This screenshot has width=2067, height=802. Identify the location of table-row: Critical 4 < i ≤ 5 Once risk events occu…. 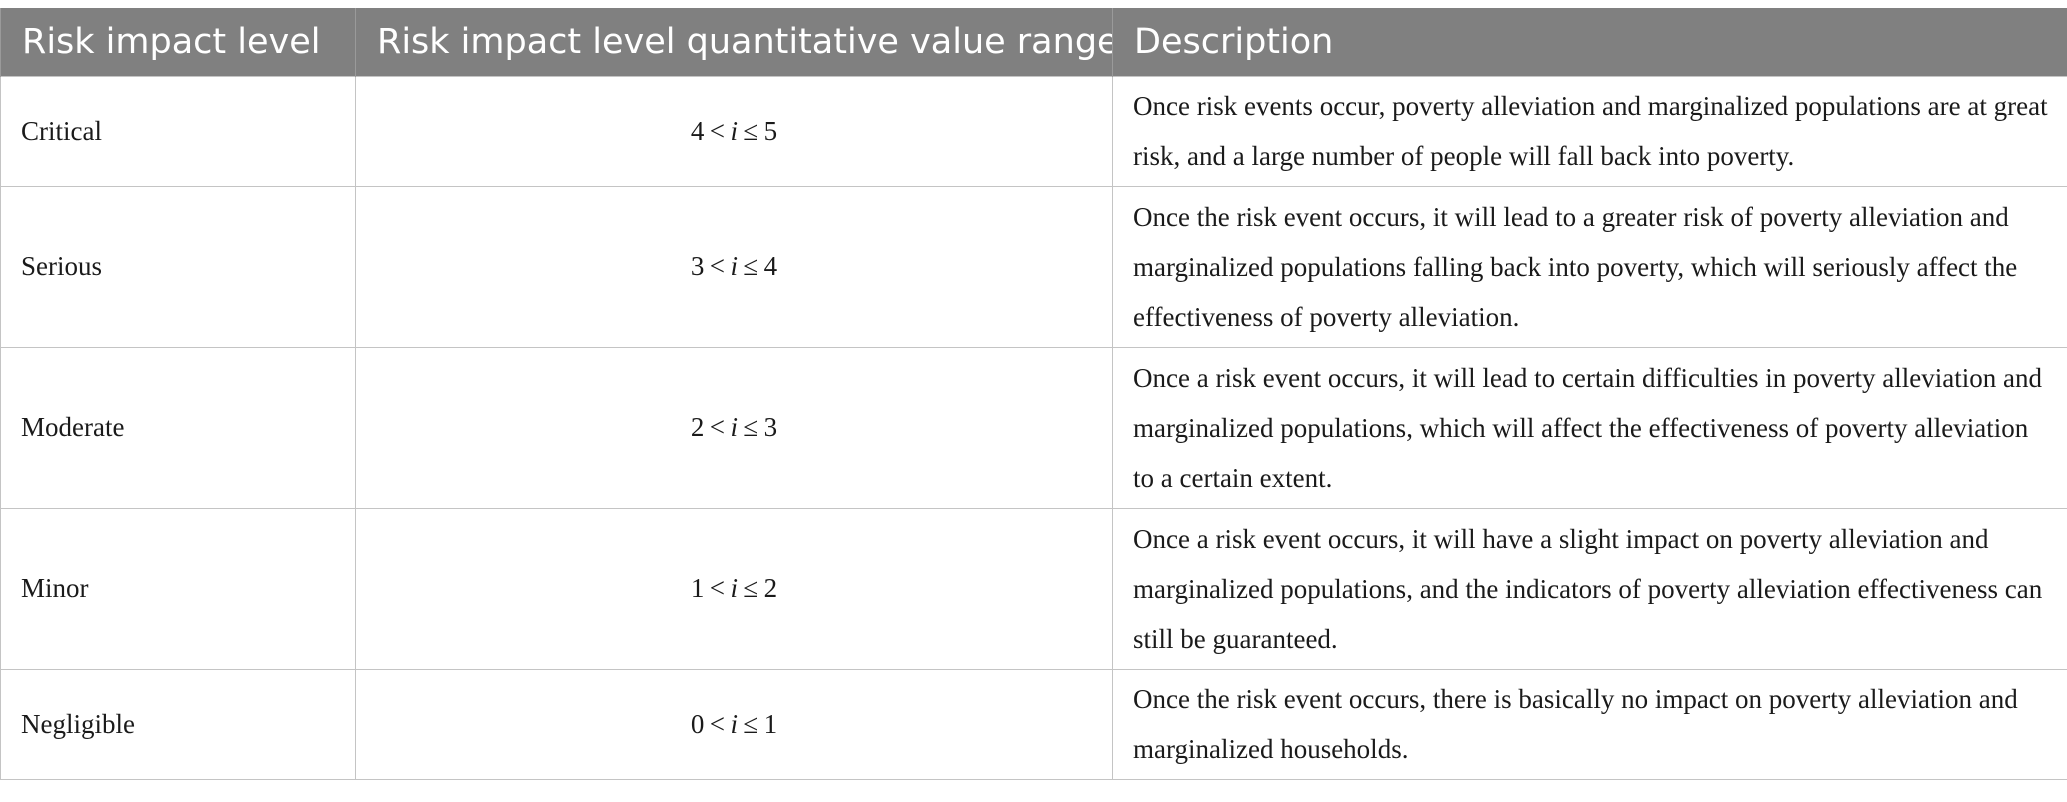
(1033, 131).